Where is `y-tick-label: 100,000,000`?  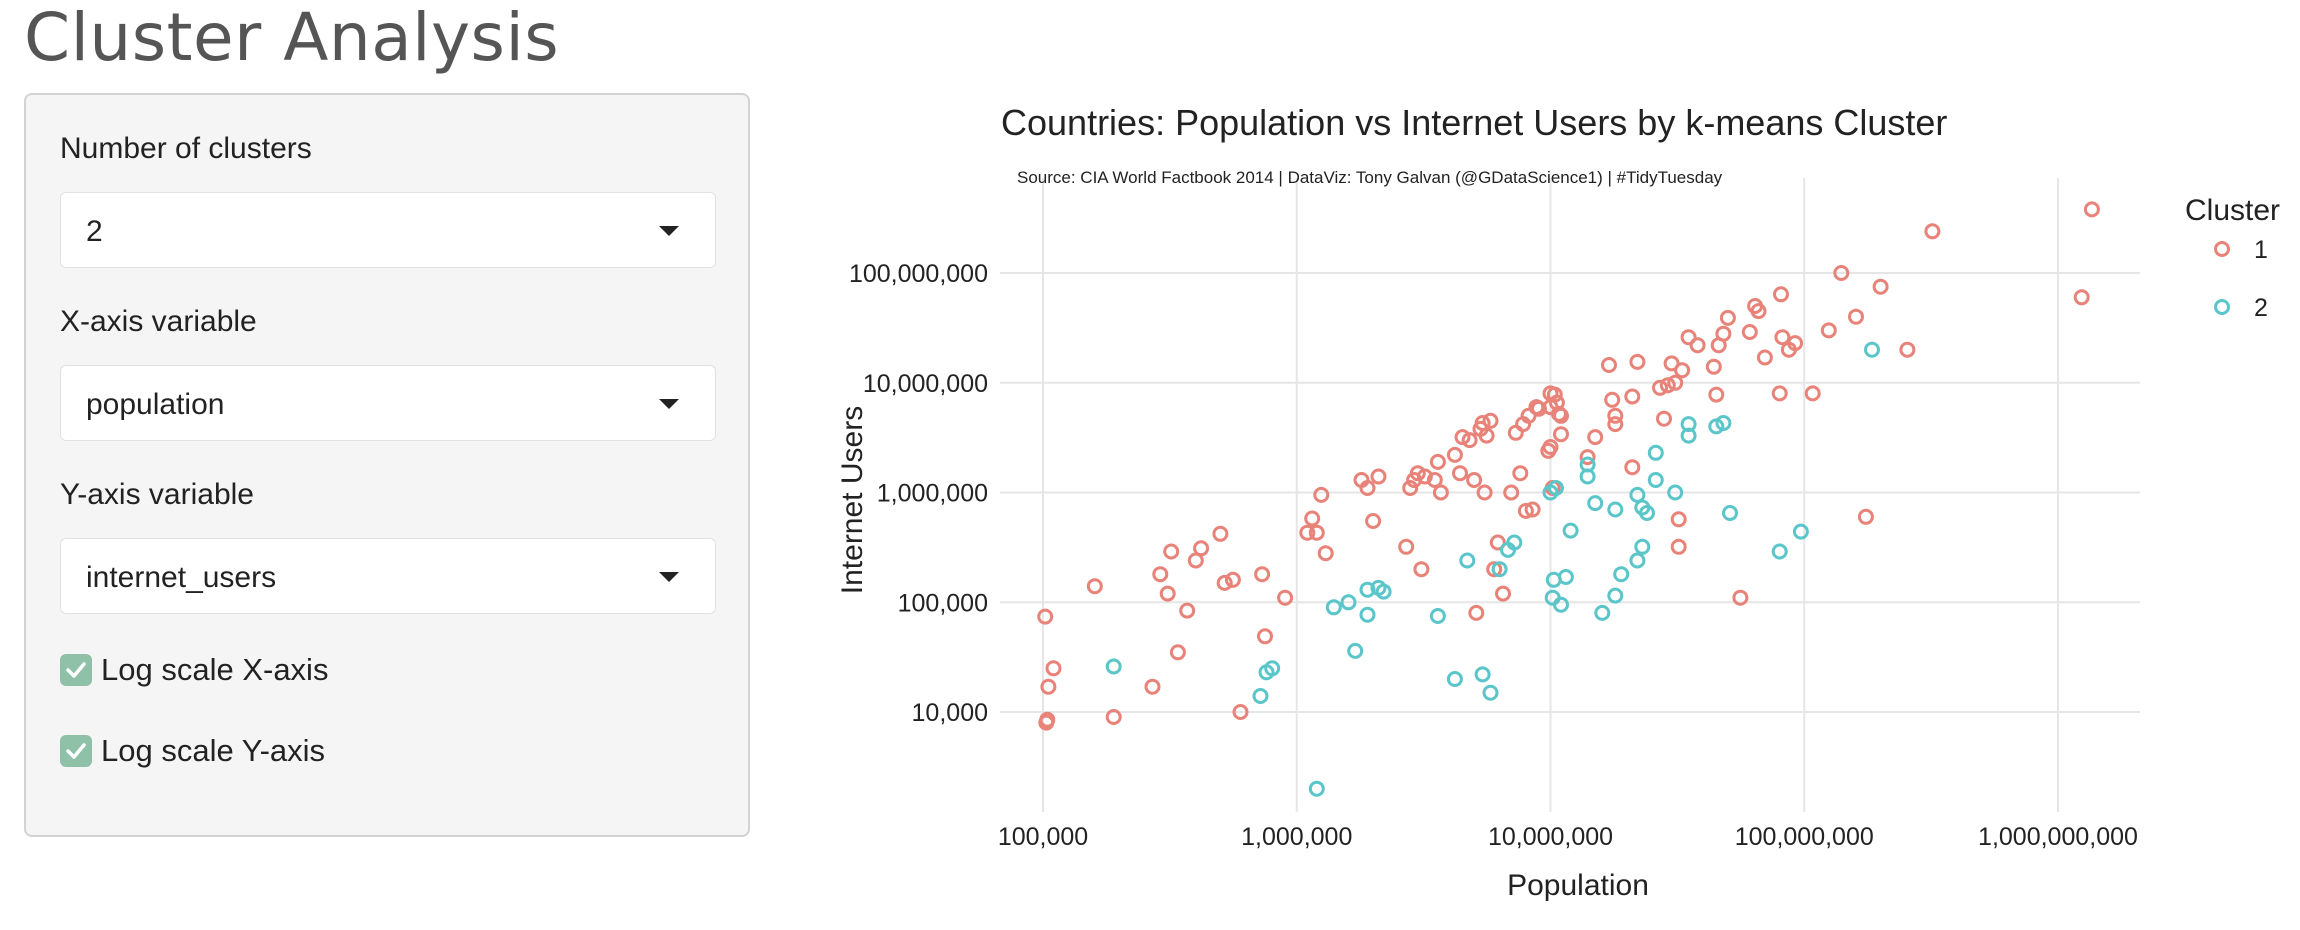
y-tick-label: 100,000,000 is located at coordinates (918, 274).